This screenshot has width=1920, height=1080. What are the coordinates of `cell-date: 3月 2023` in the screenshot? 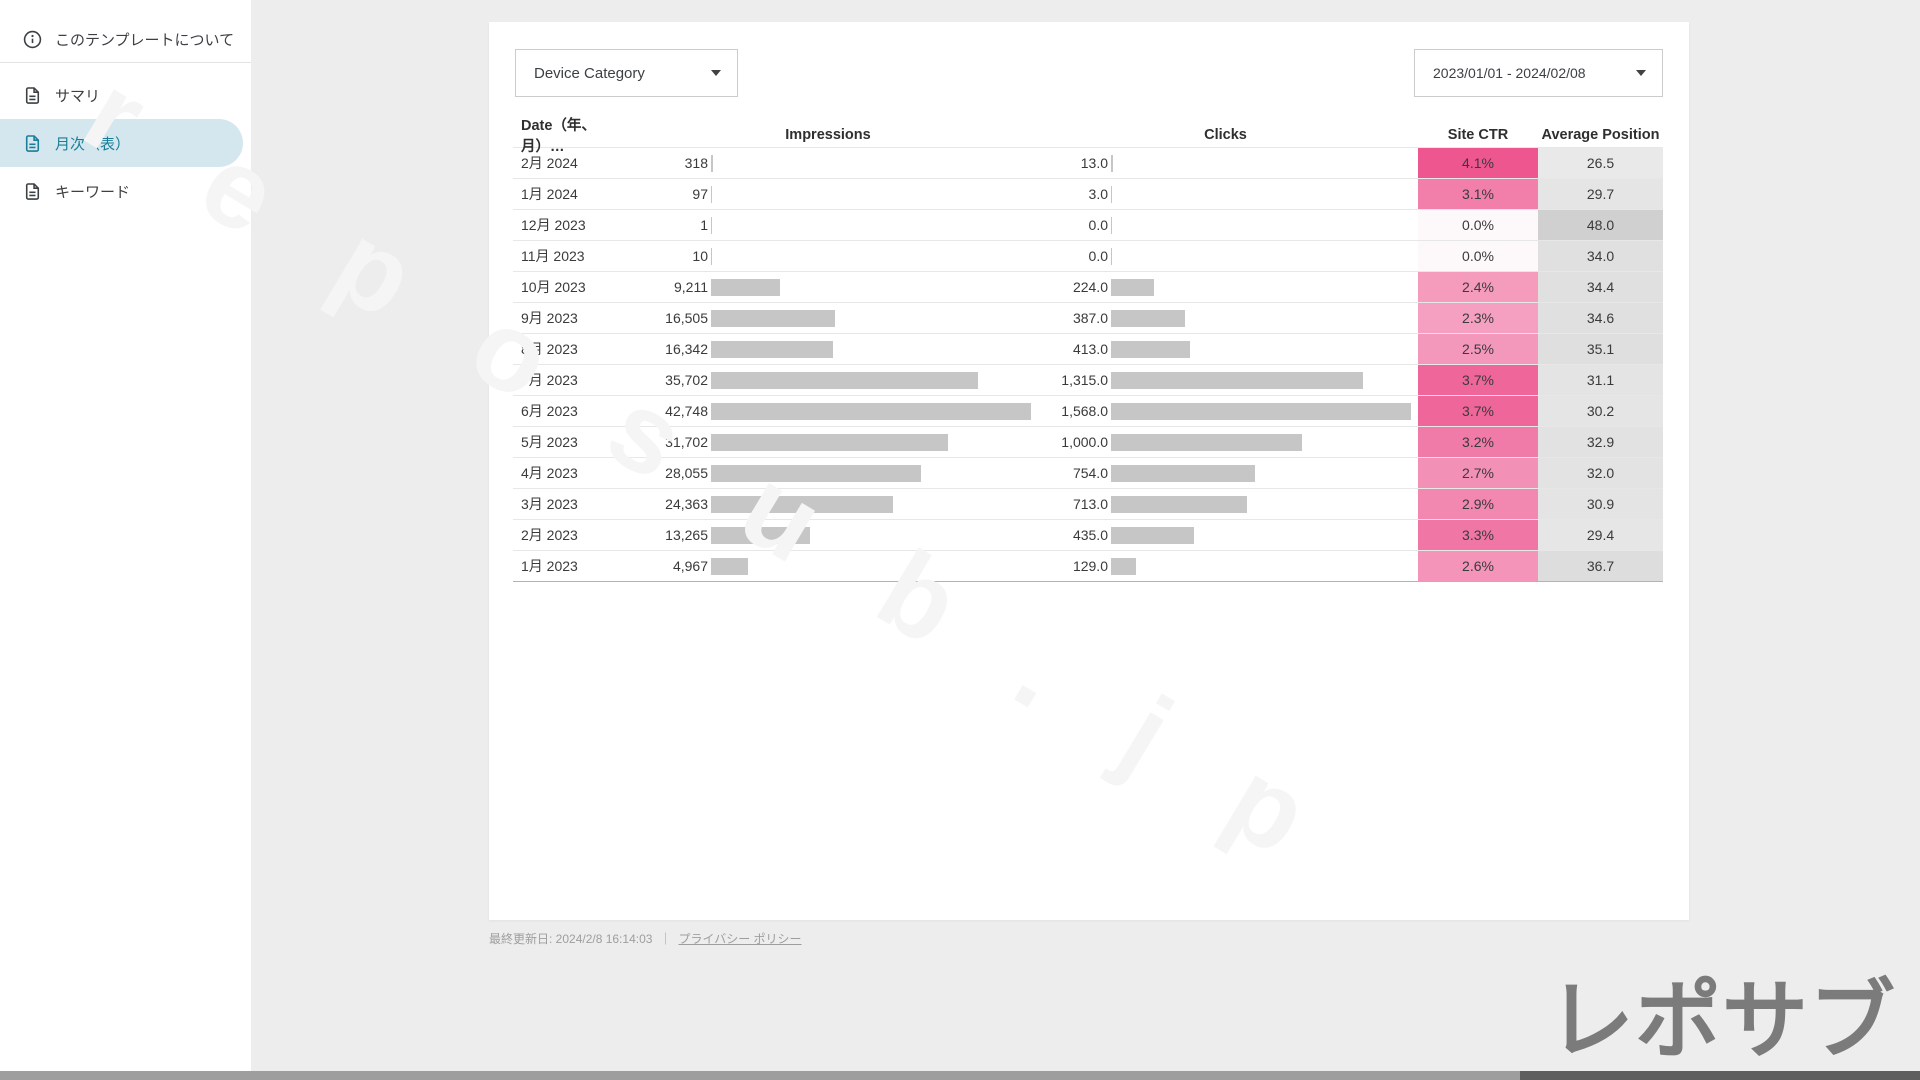 It's located at (549, 504).